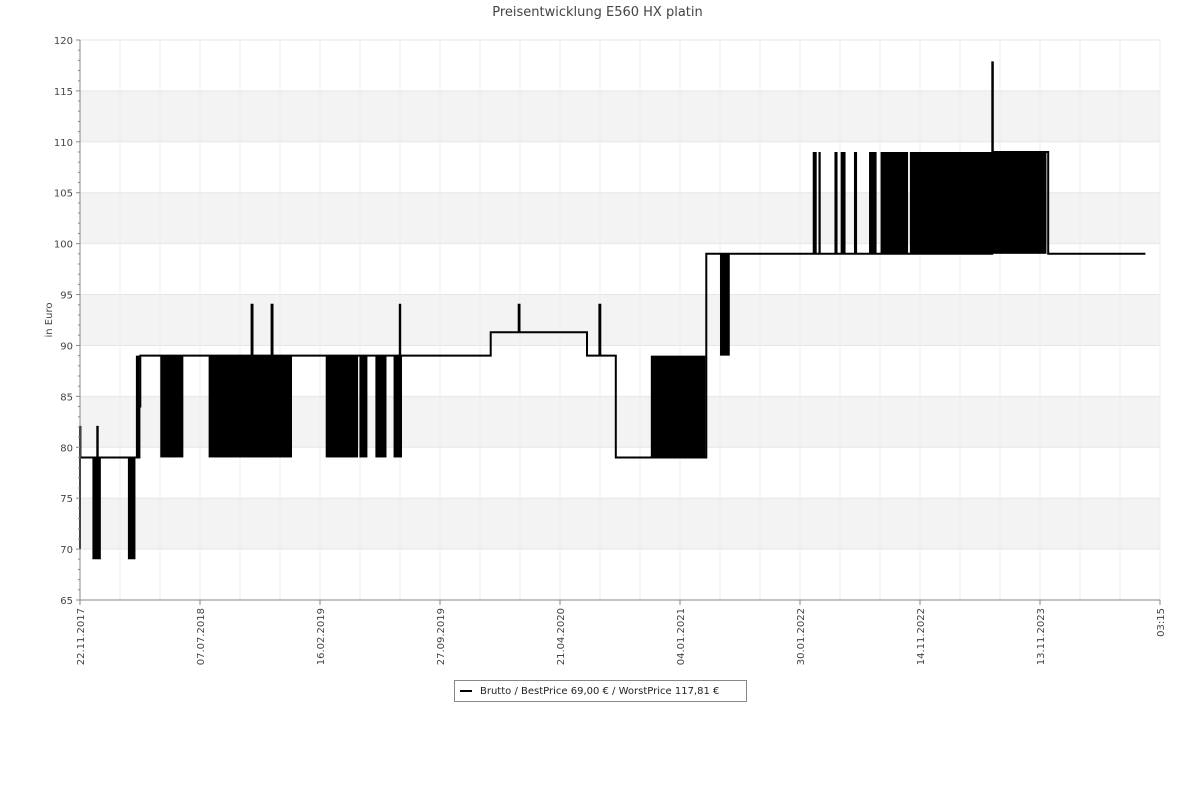 This screenshot has width=1200, height=800. Describe the element at coordinates (66, 346) in the screenshot. I see `y-tick-label: 90` at that location.